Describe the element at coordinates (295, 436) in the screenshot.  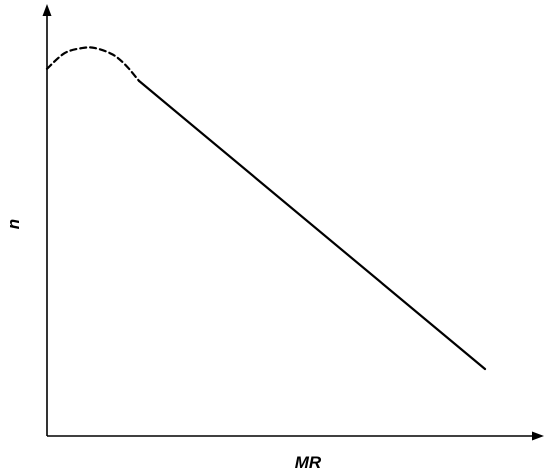
I see `x-axis` at that location.